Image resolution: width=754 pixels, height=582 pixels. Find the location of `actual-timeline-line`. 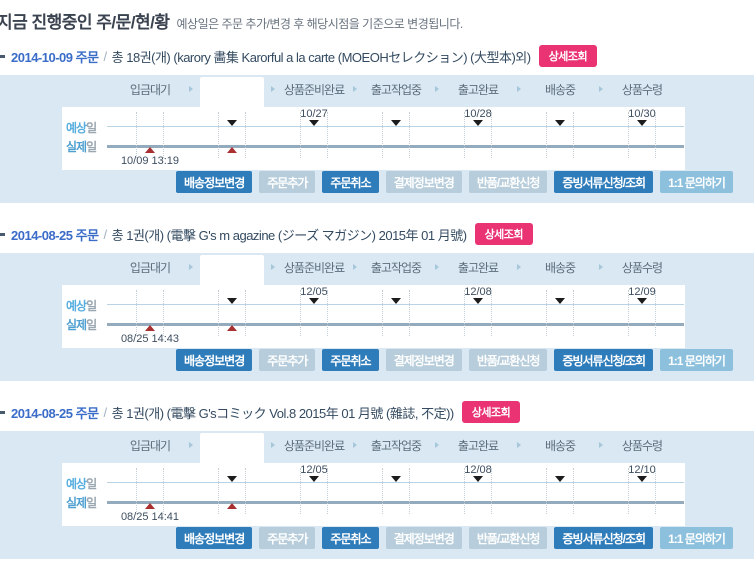

actual-timeline-line is located at coordinates (395, 146).